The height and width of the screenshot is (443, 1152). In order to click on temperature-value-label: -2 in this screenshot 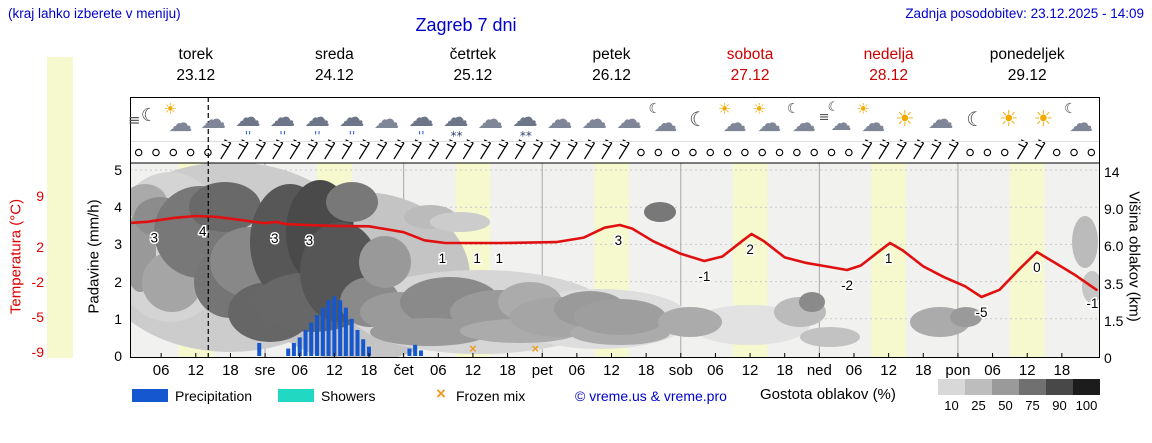, I will do `click(847, 285)`.